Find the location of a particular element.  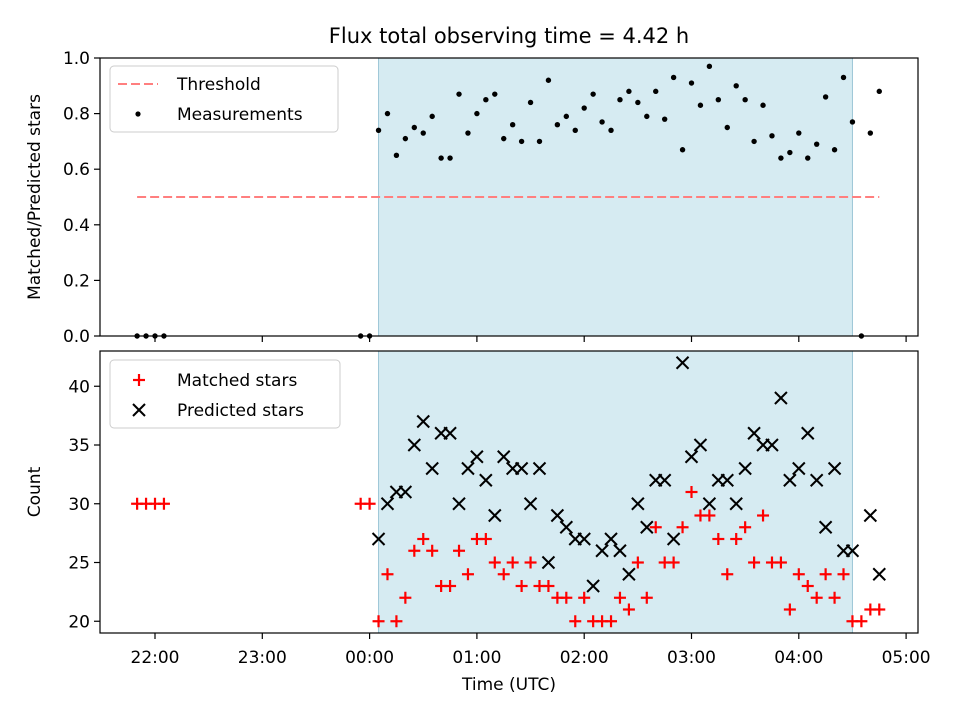

top-legend-box is located at coordinates (224, 99).